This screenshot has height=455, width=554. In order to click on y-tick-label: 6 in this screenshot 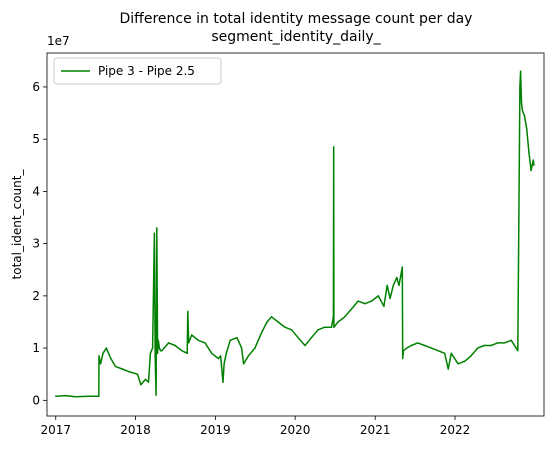, I will do `click(36, 87)`.